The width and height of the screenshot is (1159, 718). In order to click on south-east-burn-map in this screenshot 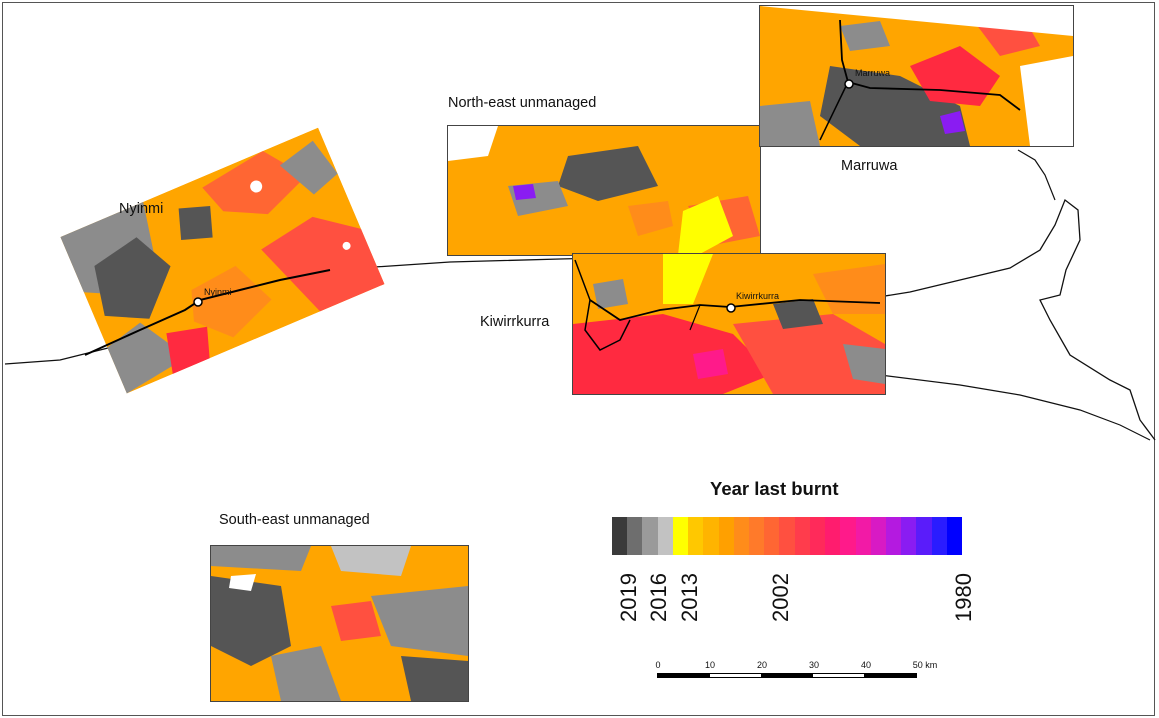, I will do `click(339, 623)`.